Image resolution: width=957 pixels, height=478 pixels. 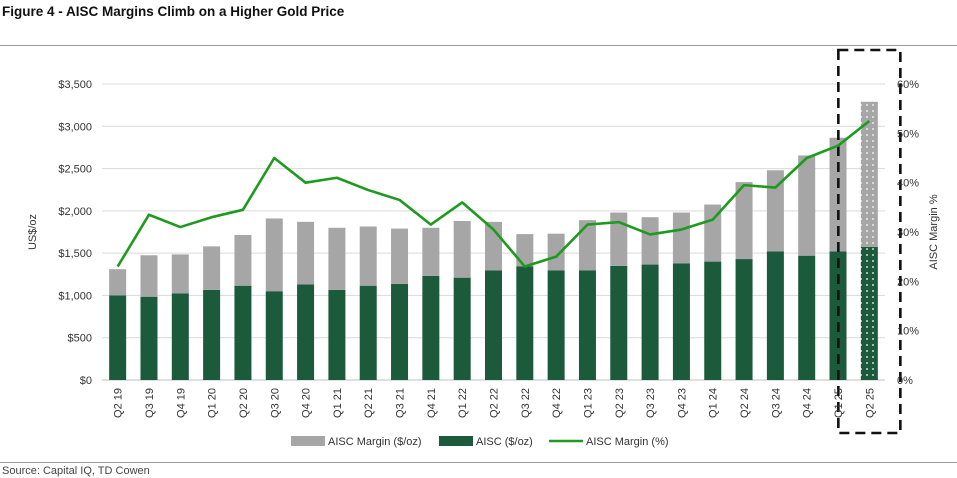 What do you see at coordinates (905, 381) in the screenshot?
I see `y2-tick-label: 0%` at bounding box center [905, 381].